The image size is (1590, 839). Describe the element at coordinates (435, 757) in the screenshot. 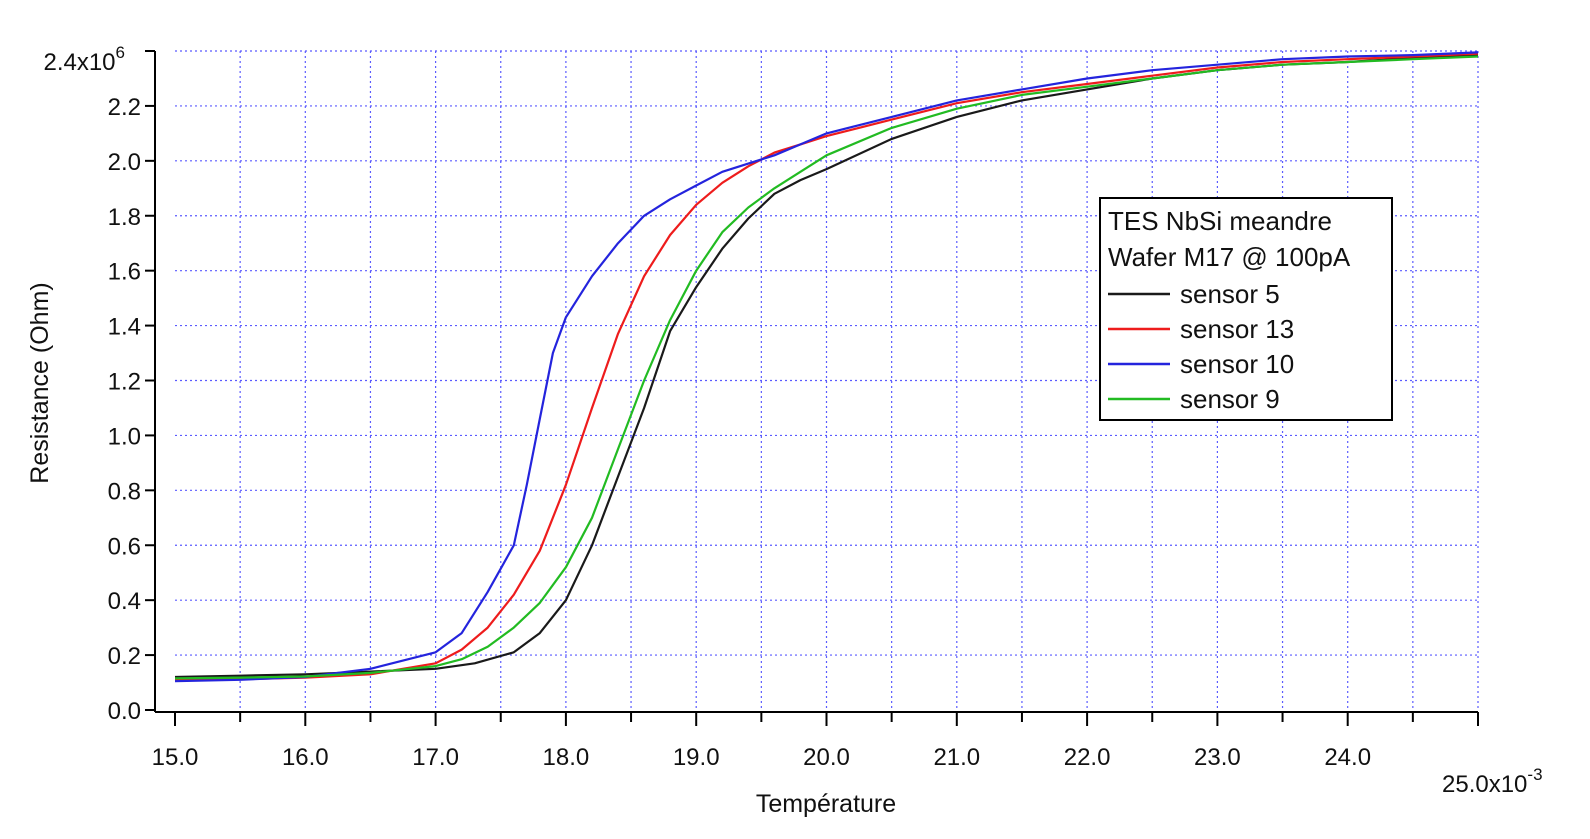

I see `x-tick-label: 17.0` at that location.